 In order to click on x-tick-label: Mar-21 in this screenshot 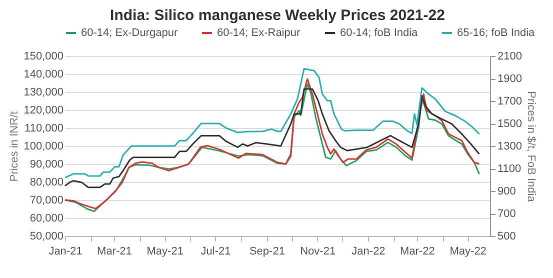, I will do `click(114, 252)`.